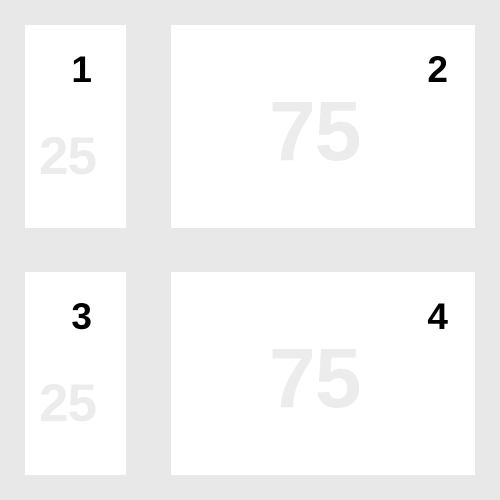  What do you see at coordinates (437, 69) in the screenshot?
I see `panel-number: 2` at bounding box center [437, 69].